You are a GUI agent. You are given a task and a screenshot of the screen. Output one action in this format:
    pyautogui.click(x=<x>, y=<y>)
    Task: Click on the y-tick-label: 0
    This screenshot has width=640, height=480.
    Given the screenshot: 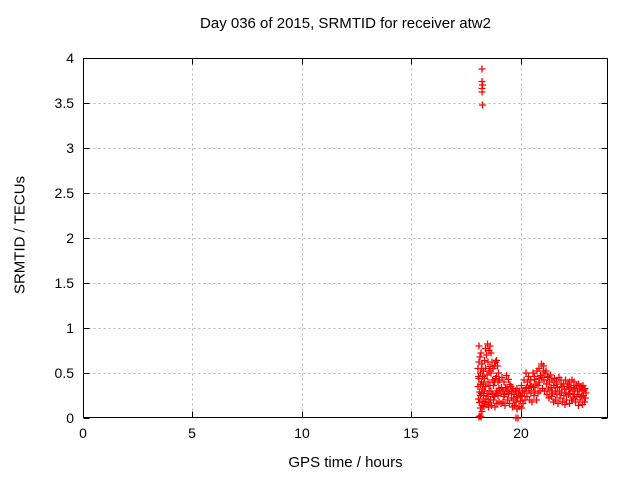 What is the action you would take?
    pyautogui.click(x=70, y=418)
    